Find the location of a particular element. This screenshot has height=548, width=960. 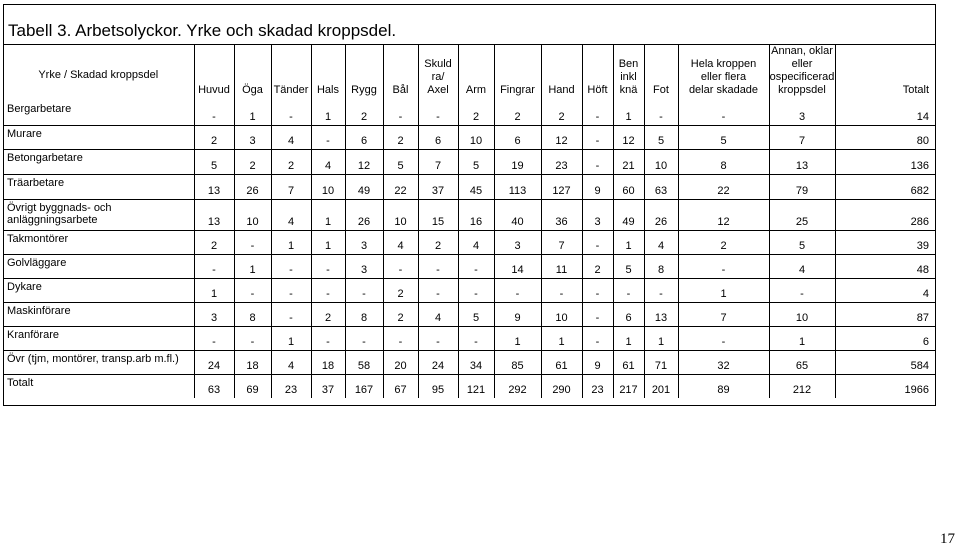

row-label: Murare is located at coordinates (99, 137).